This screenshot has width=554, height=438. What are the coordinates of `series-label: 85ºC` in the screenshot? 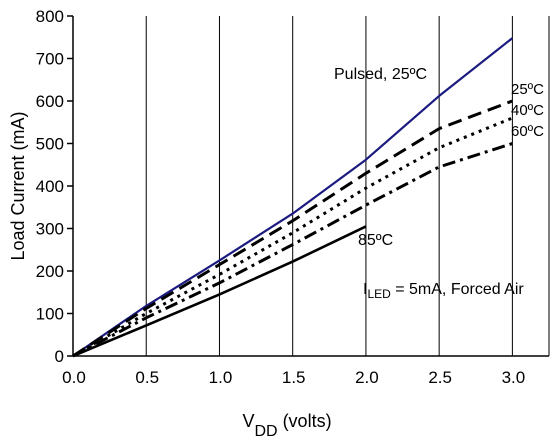 It's located at (375, 240).